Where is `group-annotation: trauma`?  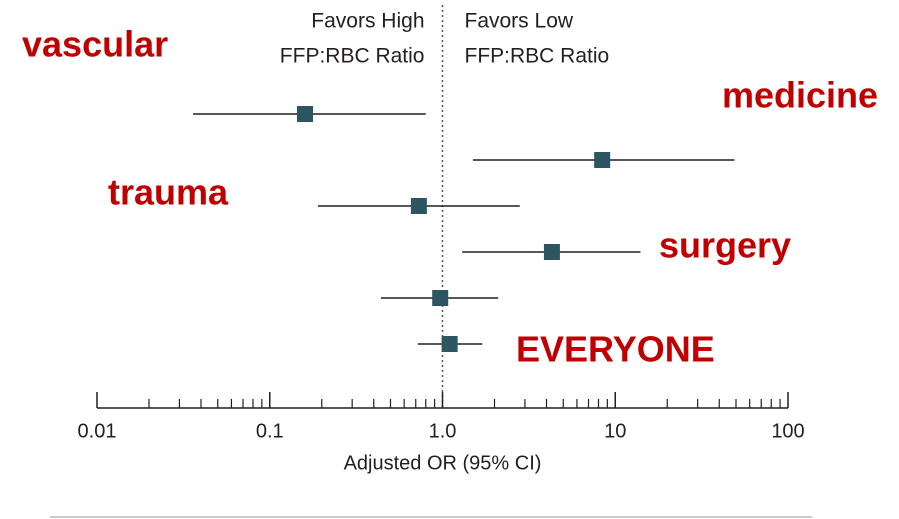 group-annotation: trauma is located at coordinates (168, 192).